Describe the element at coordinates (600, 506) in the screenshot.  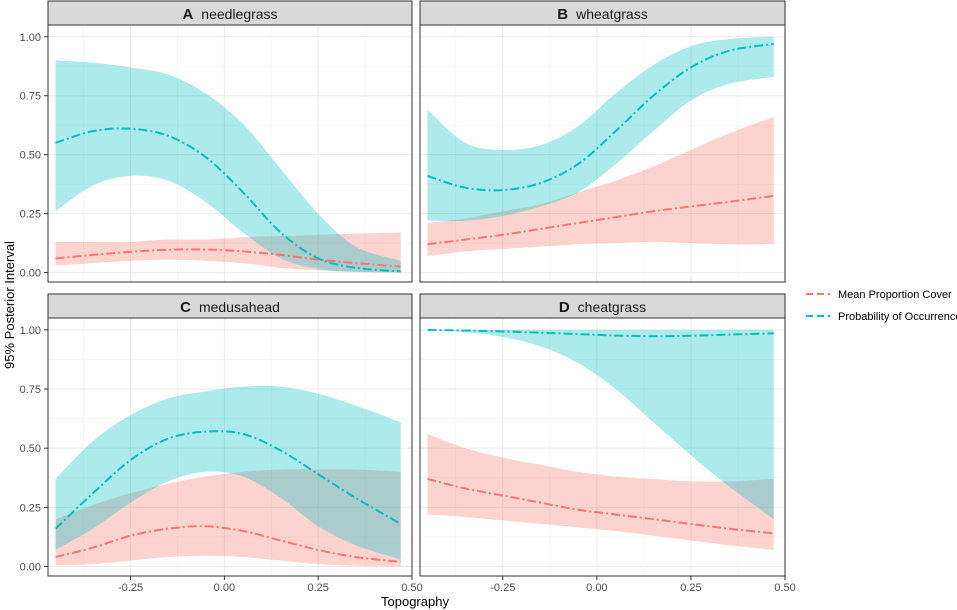
I see `line-mean-proportion-cover-cheatgrass` at that location.